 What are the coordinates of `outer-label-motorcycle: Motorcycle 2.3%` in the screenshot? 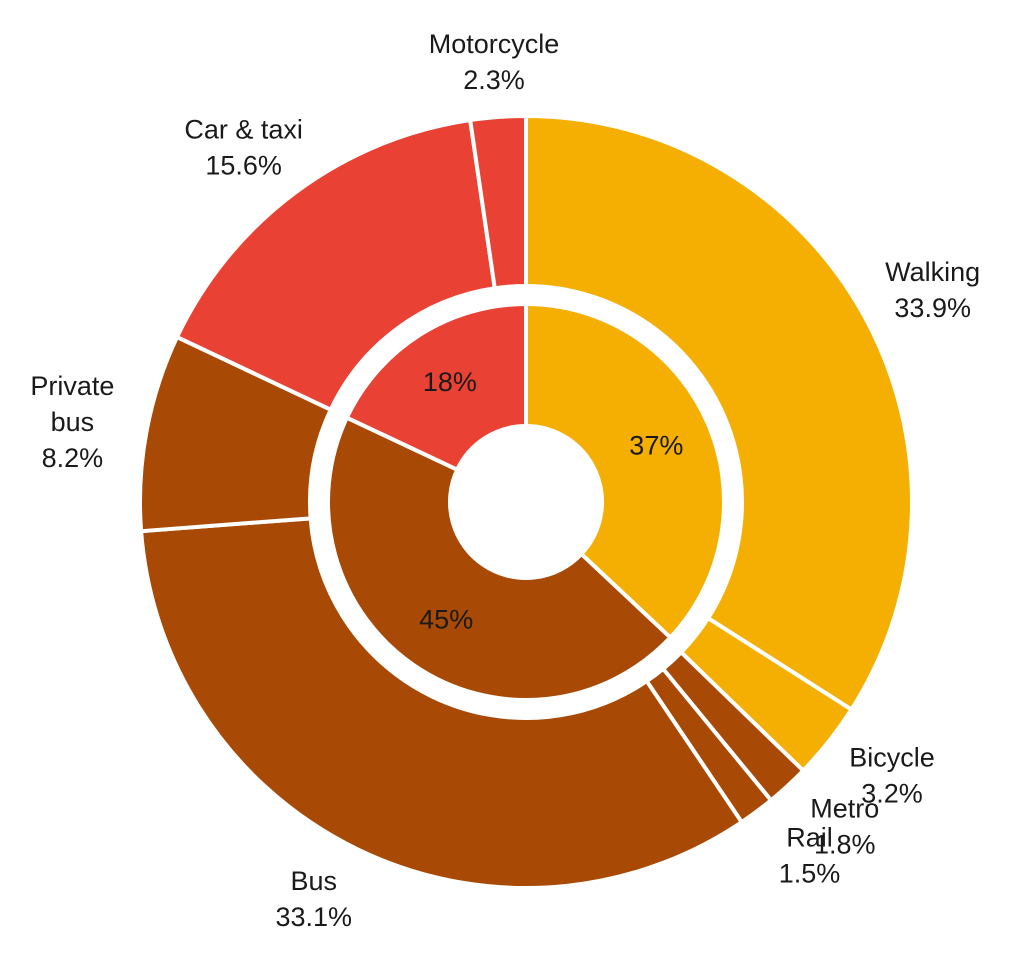 It's located at (494, 62).